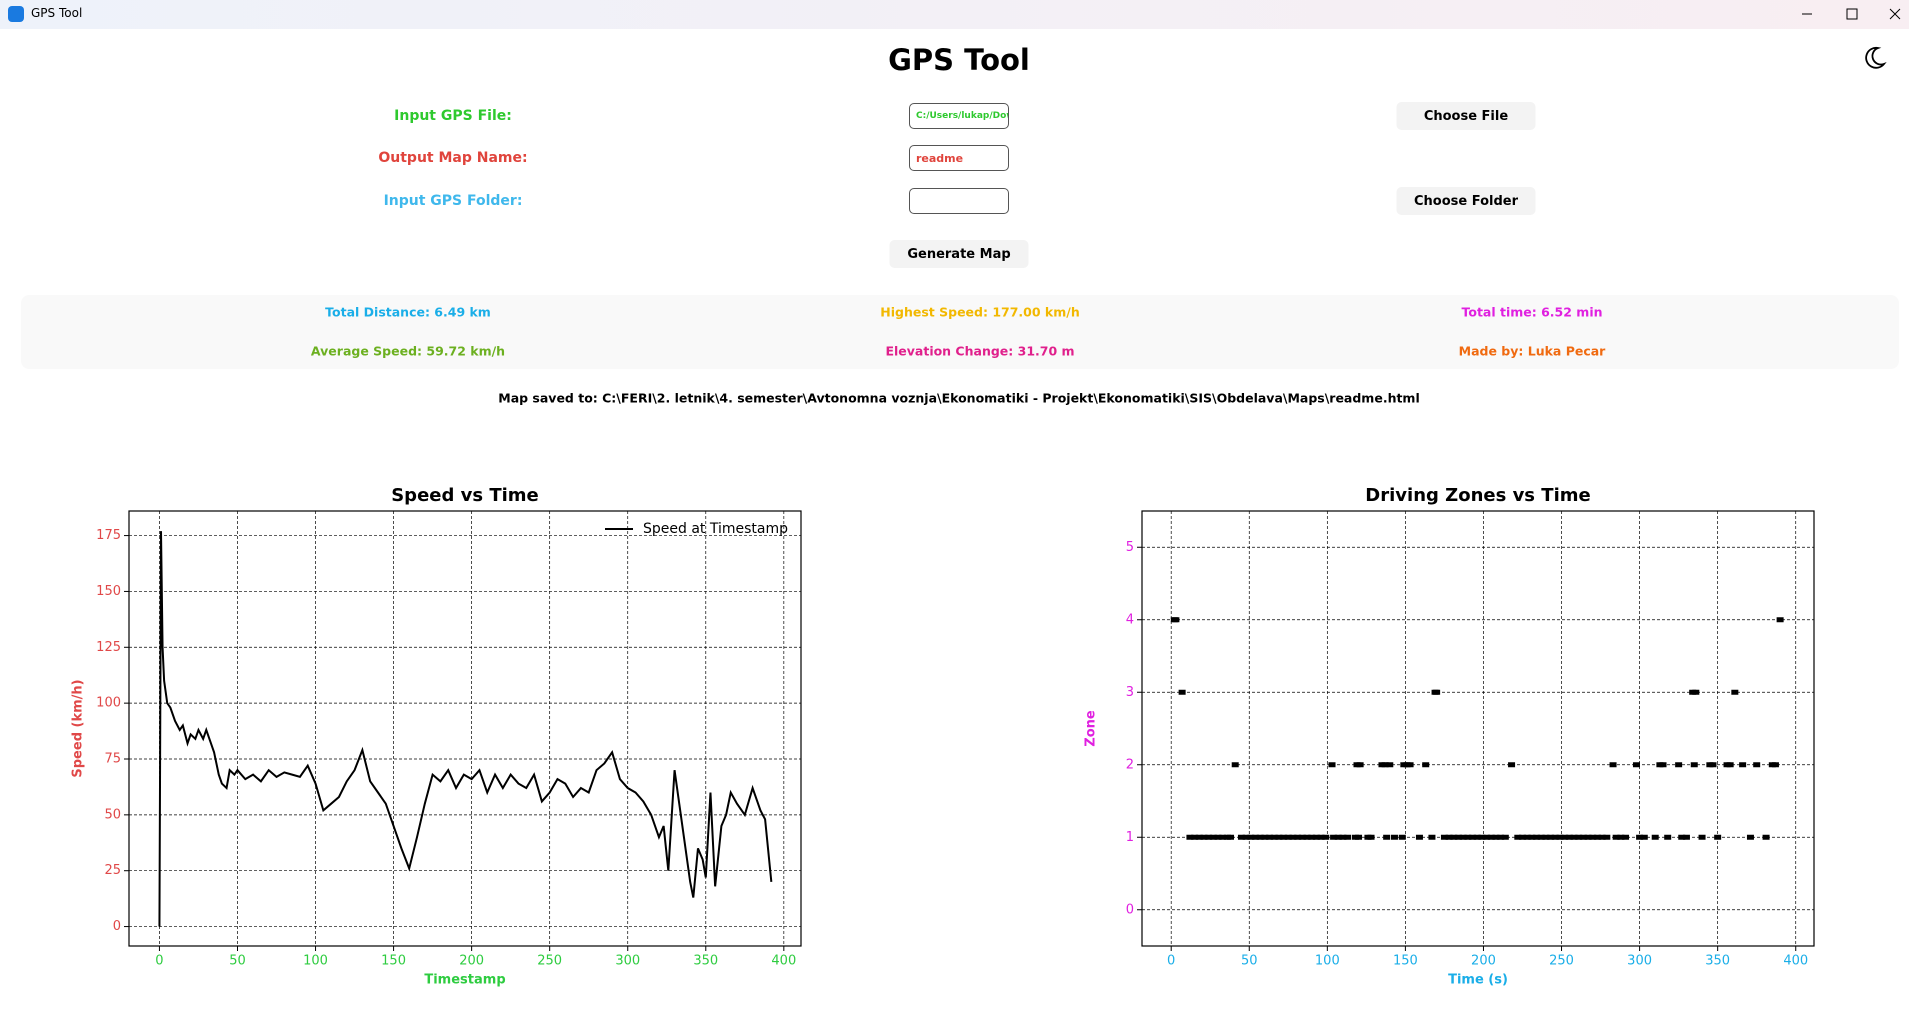 This screenshot has width=1909, height=1028. Describe the element at coordinates (408, 351) in the screenshot. I see `stat: Average Speed: 59.72 km/h` at that location.